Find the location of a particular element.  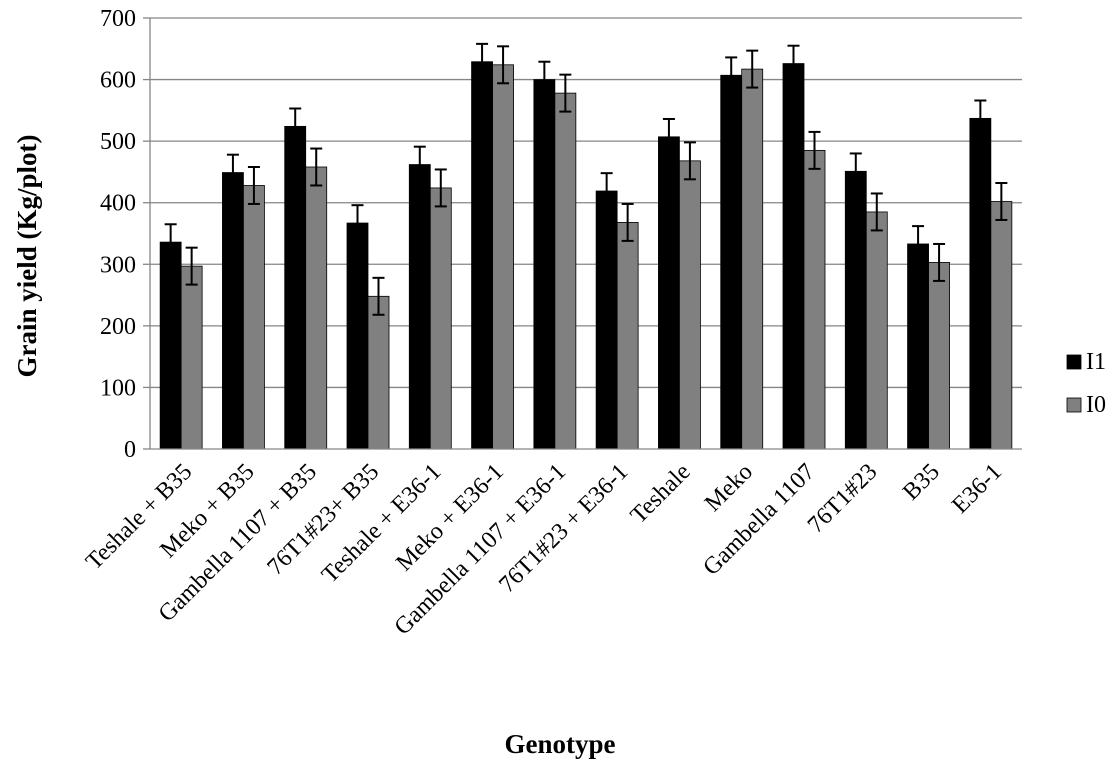

x-tick-label: Meko + E36-1 is located at coordinates (450, 518).